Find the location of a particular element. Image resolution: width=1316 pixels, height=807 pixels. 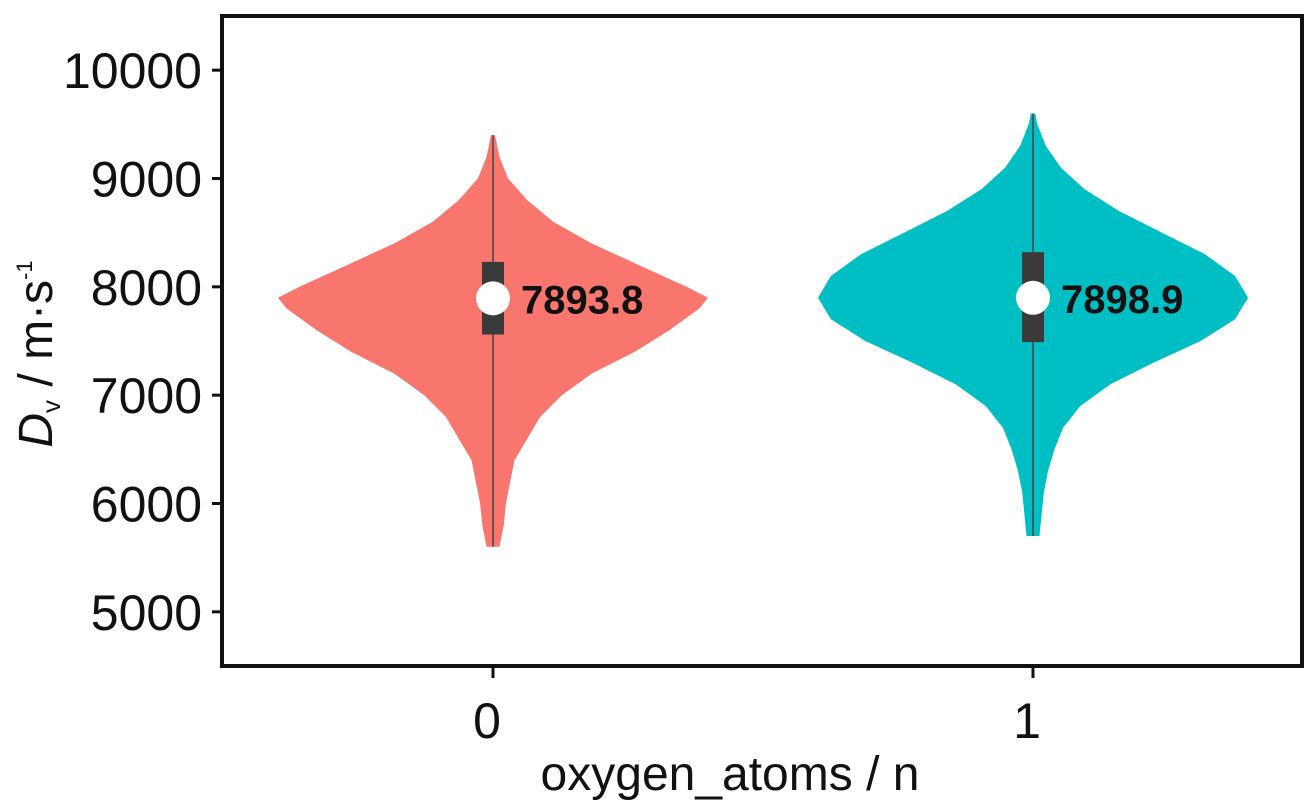

y-axis: 5000 6000 7000 8000 9000 10000 is located at coordinates (142, 342).